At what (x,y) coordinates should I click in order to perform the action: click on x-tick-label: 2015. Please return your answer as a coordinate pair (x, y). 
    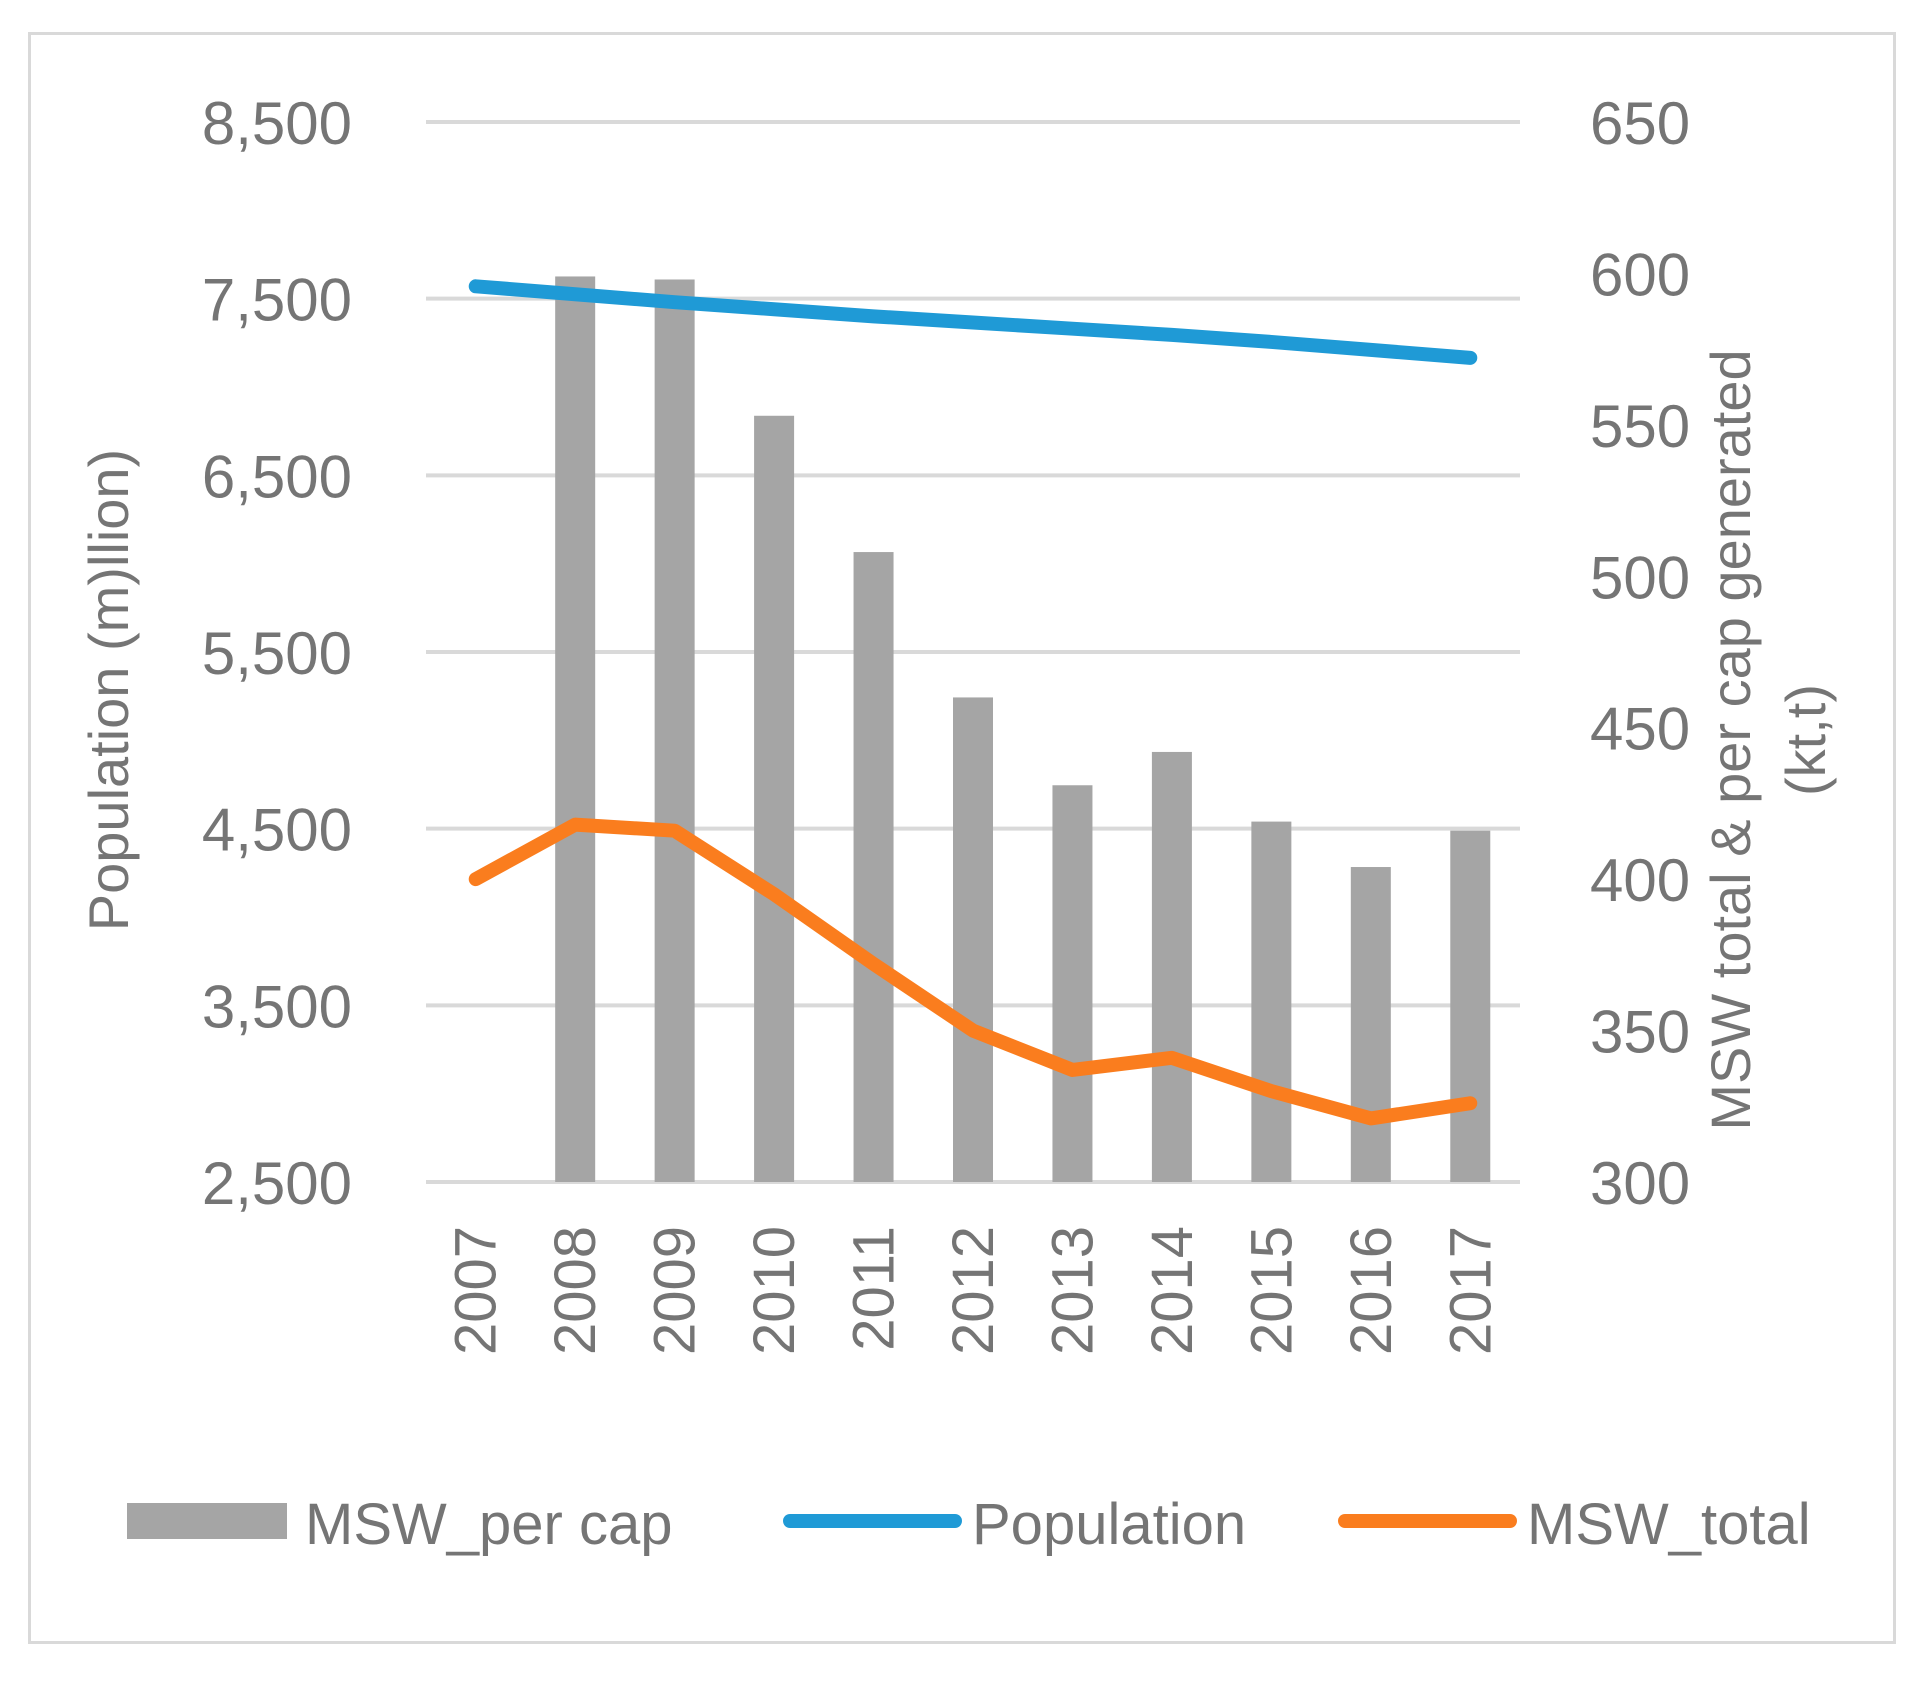
    Looking at the image, I should click on (1271, 1290).